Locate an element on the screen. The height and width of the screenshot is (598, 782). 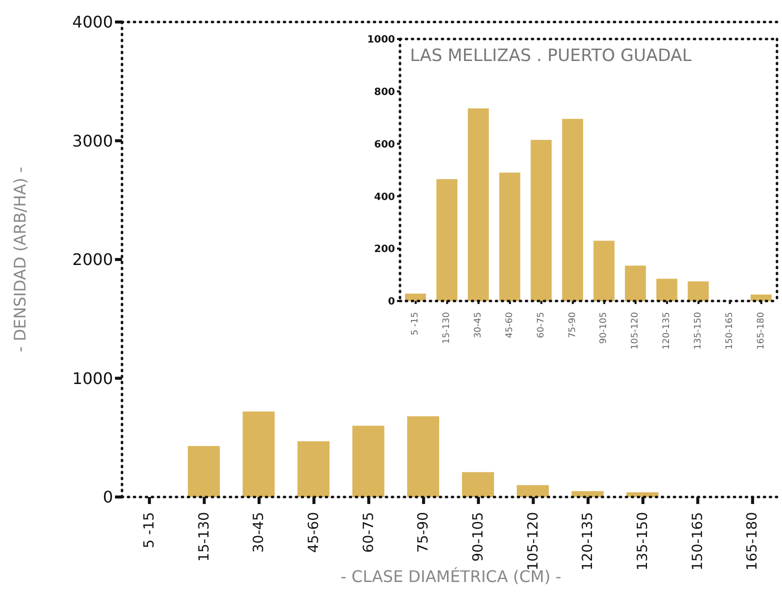
chart-title: LAS MELLIZAS . PUERTO GUADAL is located at coordinates (551, 56).